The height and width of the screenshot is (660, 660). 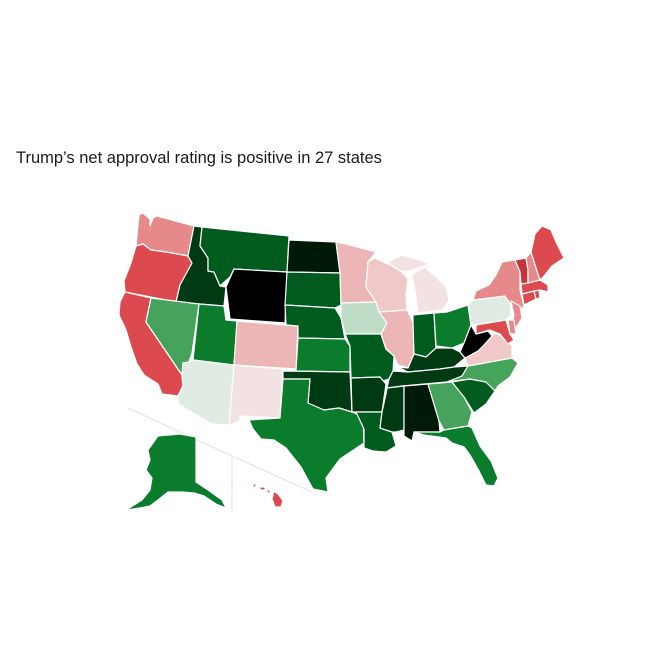 I want to click on state-wisconsin, so click(x=387, y=285).